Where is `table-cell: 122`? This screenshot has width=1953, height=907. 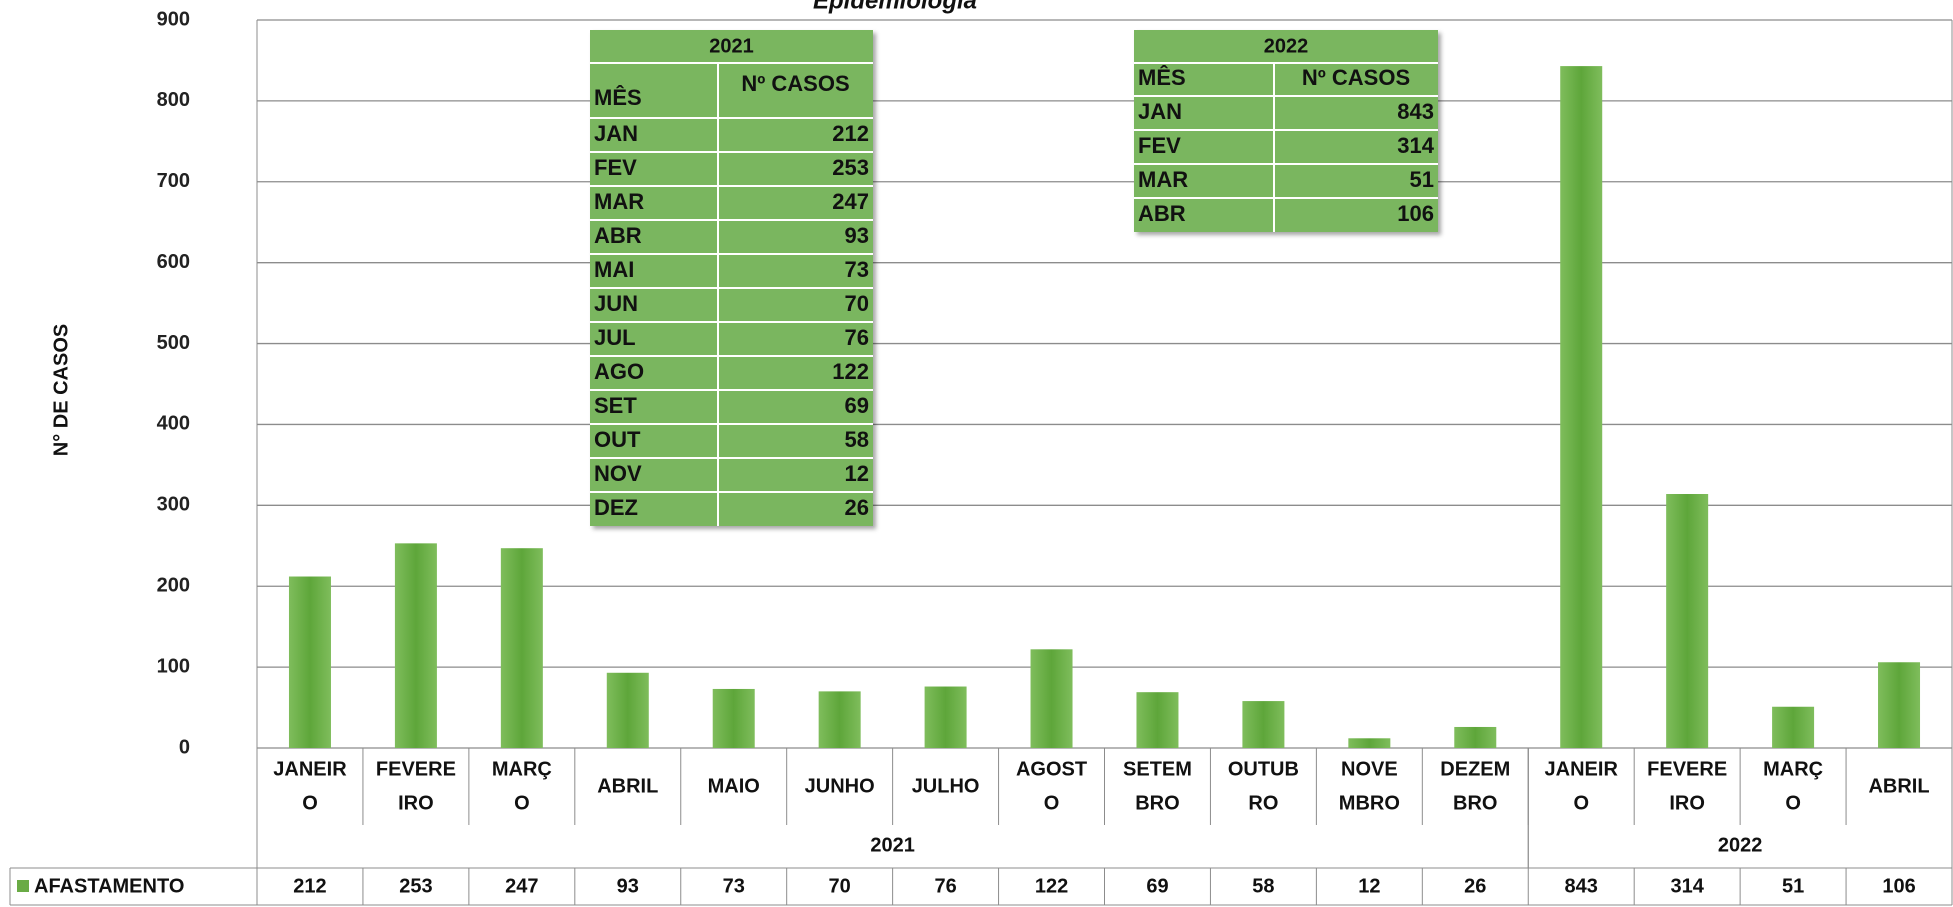
table-cell: 122 is located at coordinates (850, 371).